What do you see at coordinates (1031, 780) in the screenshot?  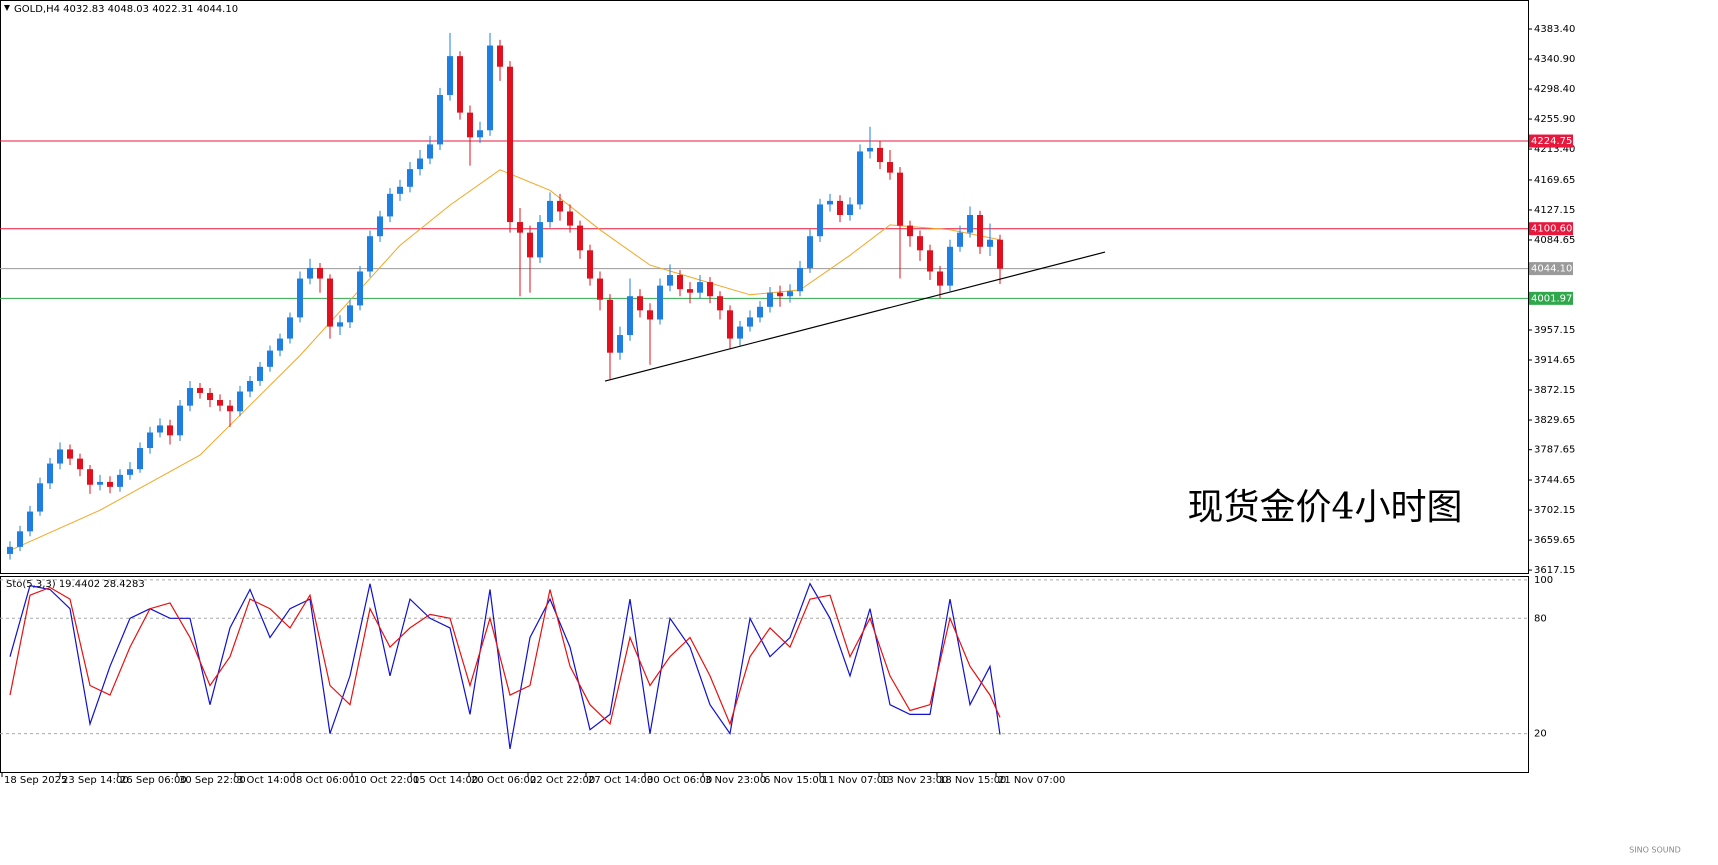 I see `x-tick-label: 21 Nov 07:00` at bounding box center [1031, 780].